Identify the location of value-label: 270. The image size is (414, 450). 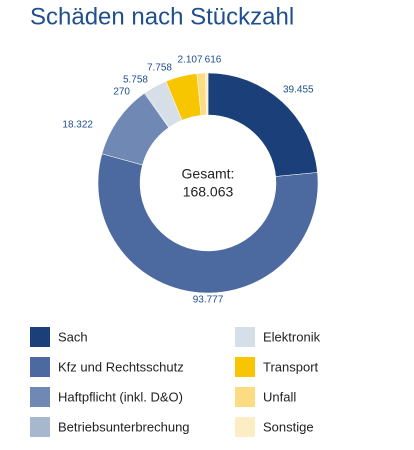
(121, 92).